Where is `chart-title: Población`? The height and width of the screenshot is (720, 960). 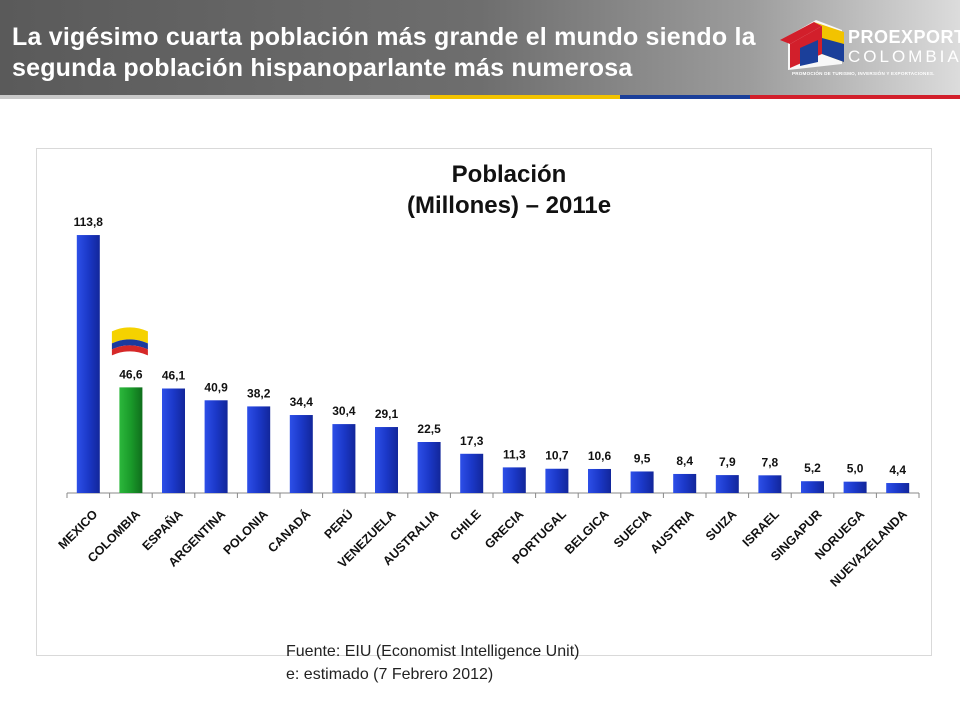 chart-title: Población is located at coordinates (509, 174).